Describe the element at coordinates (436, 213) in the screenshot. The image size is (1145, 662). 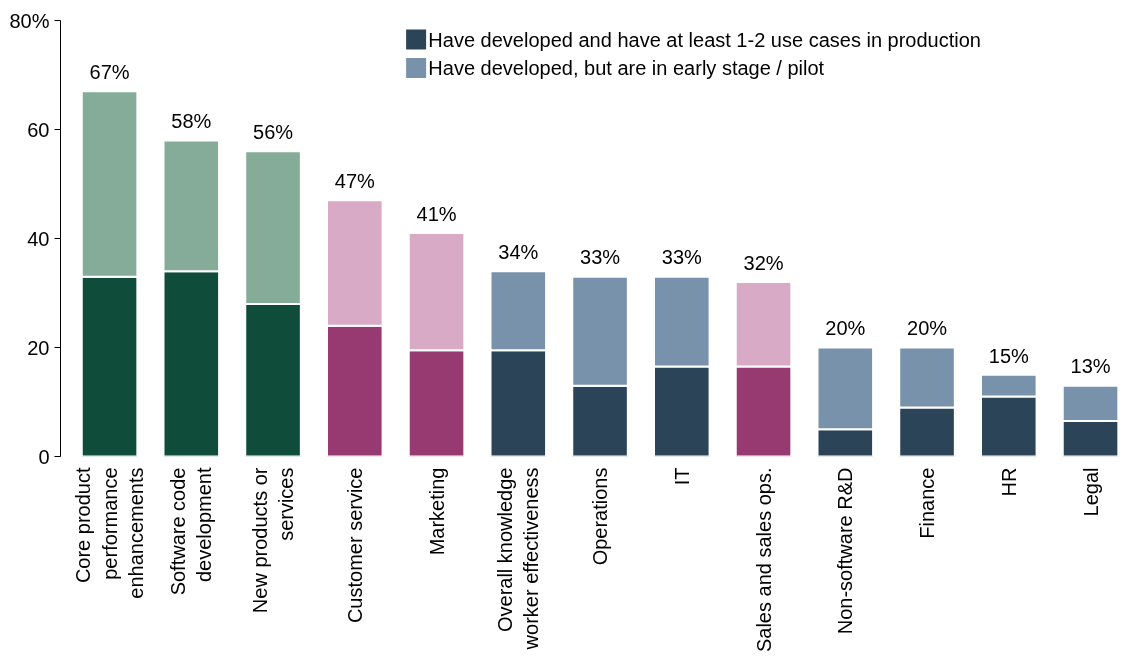
I see `total-label: 41%` at that location.